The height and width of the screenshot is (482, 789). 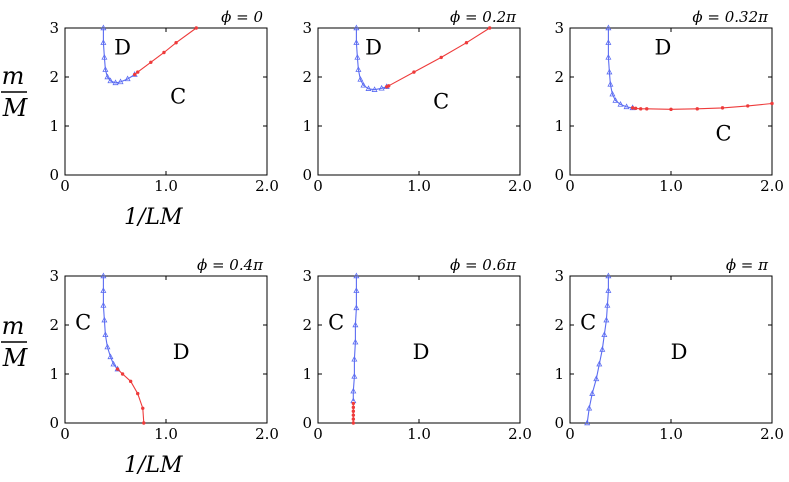 I want to click on y-axis-label-bottom: m M, so click(x=15, y=342).